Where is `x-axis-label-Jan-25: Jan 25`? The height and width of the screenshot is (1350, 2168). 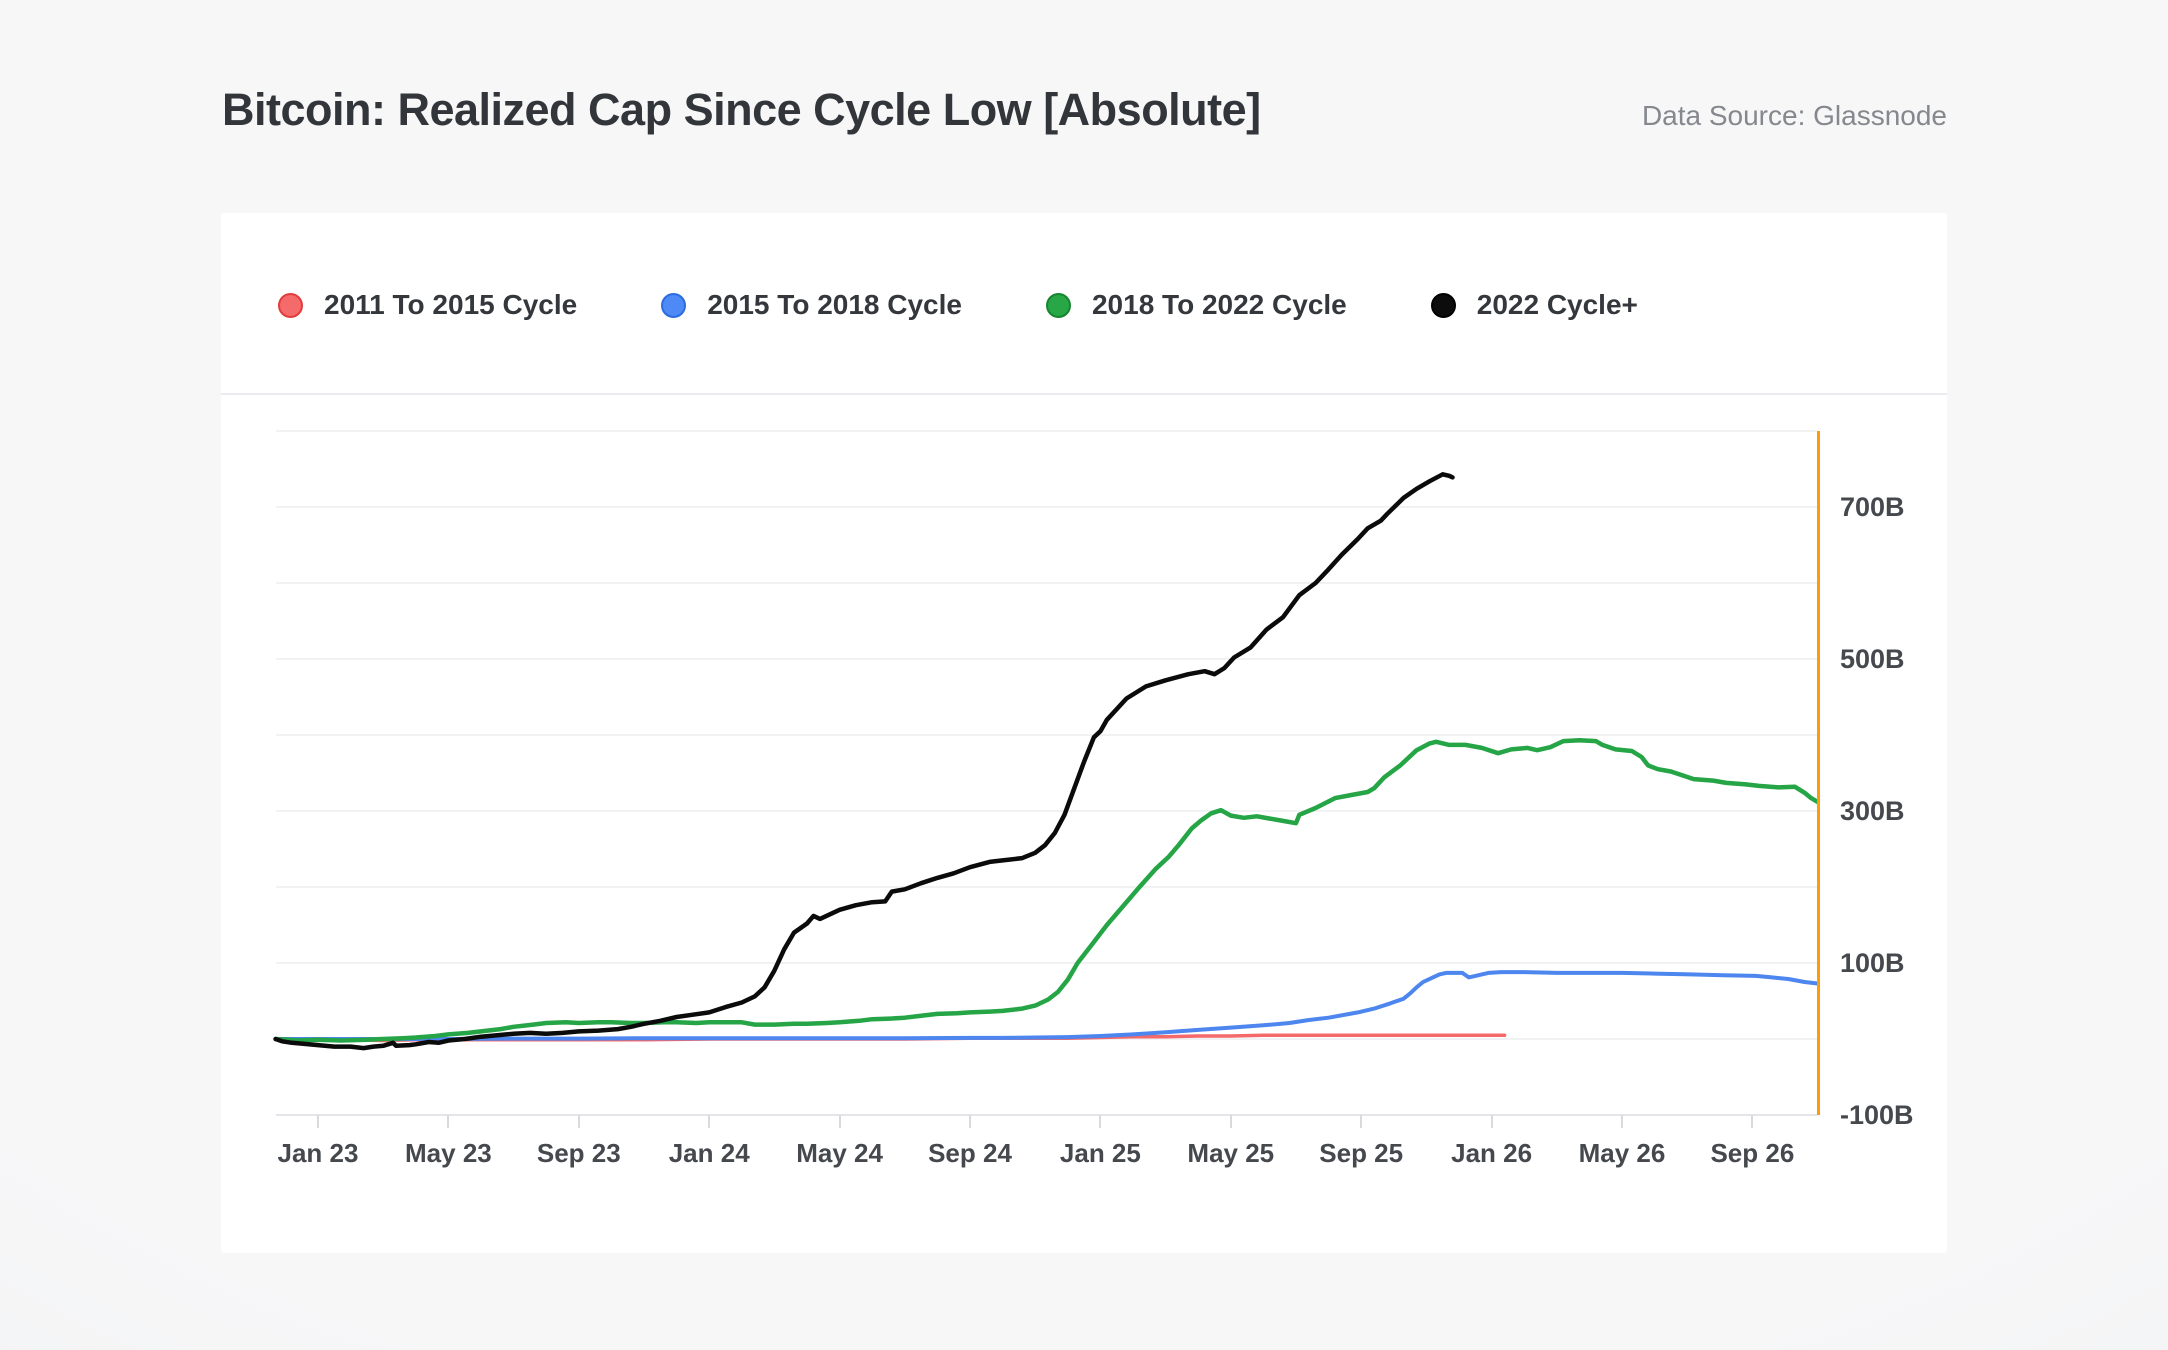
x-axis-label-Jan-25: Jan 25 is located at coordinates (1100, 1153).